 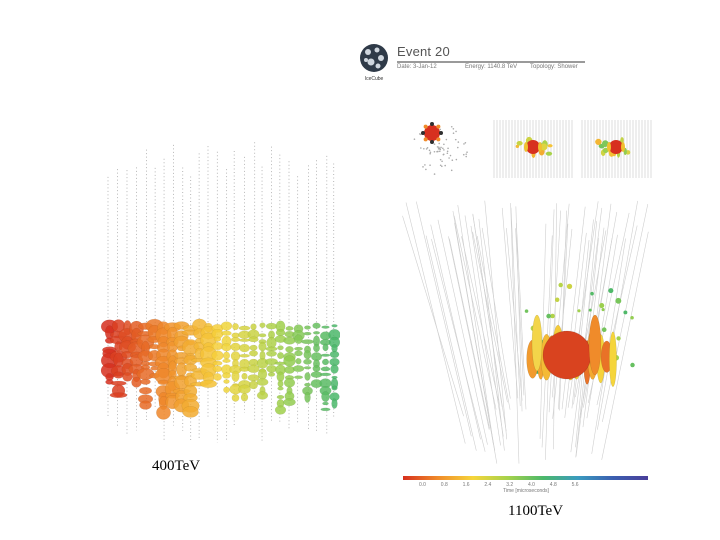 What do you see at coordinates (553, 485) in the screenshot?
I see `colorbar-tick-label: 4.8` at bounding box center [553, 485].